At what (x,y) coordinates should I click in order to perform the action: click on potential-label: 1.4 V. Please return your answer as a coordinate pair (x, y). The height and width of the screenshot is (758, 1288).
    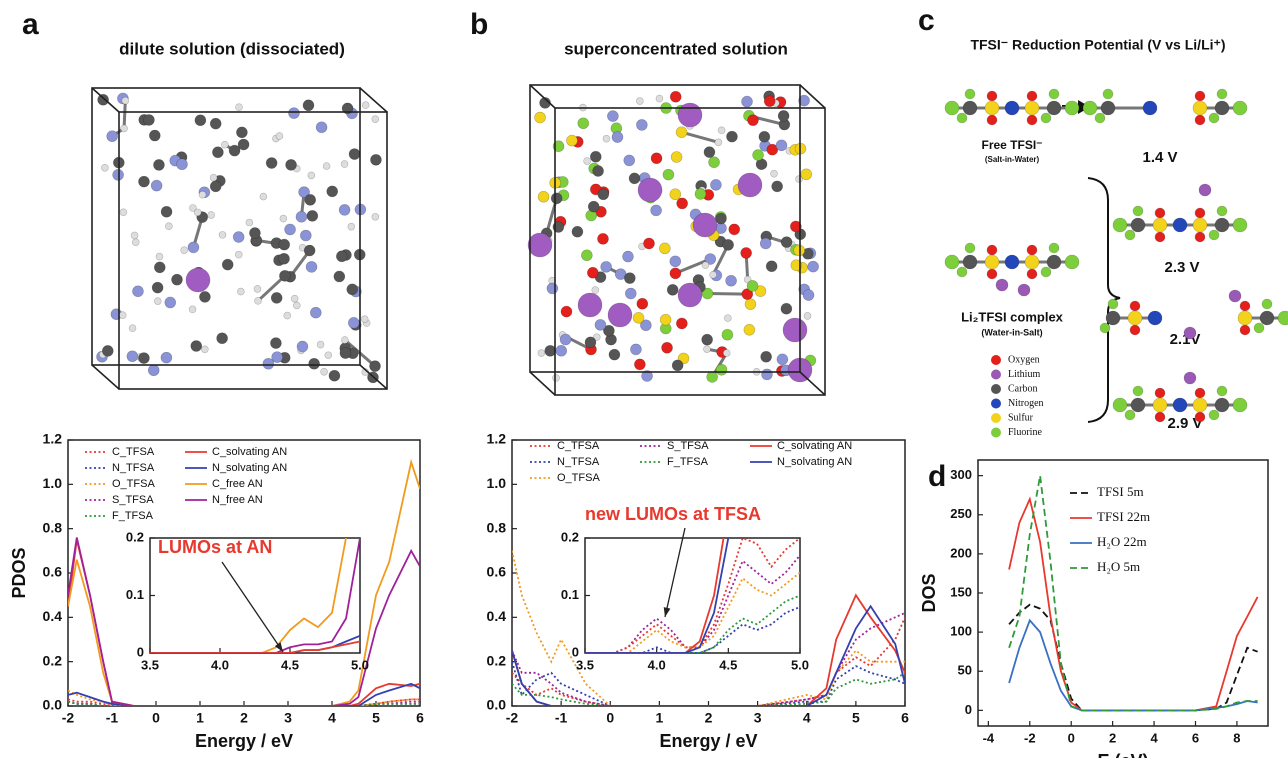
    Looking at the image, I should click on (1159, 157).